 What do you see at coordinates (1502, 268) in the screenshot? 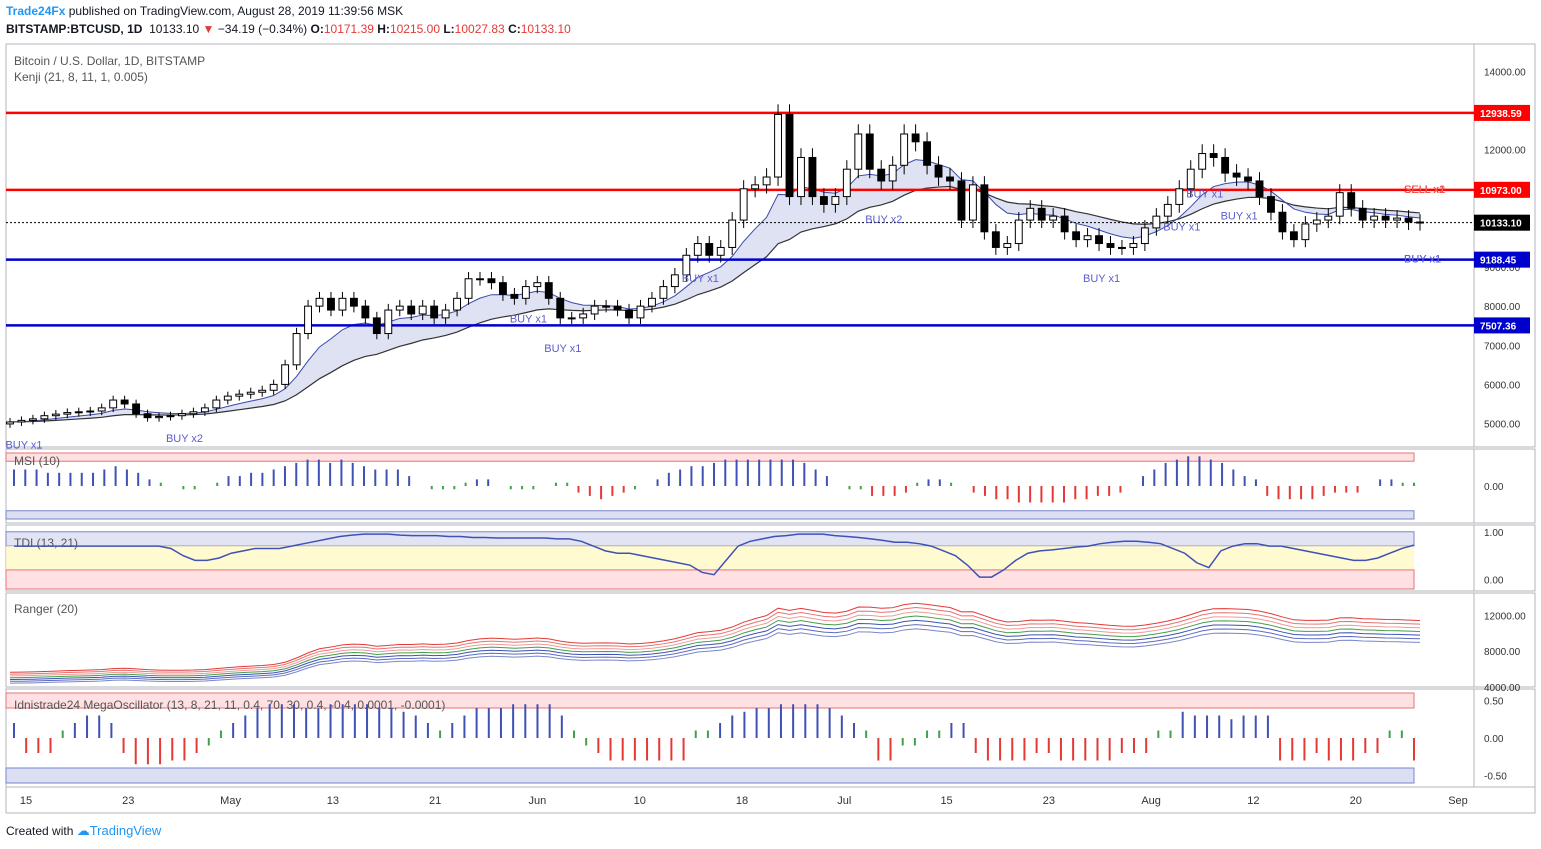
I see `y-tick-label: 9000.00` at bounding box center [1502, 268].